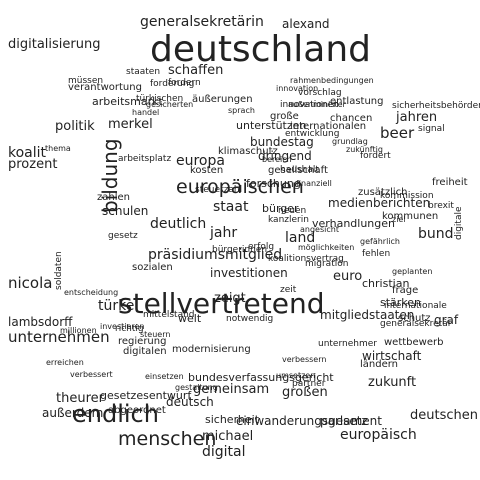  Describe the element at coordinates (221, 303) in the screenshot. I see `cloud-word: stellvertretend` at that location.